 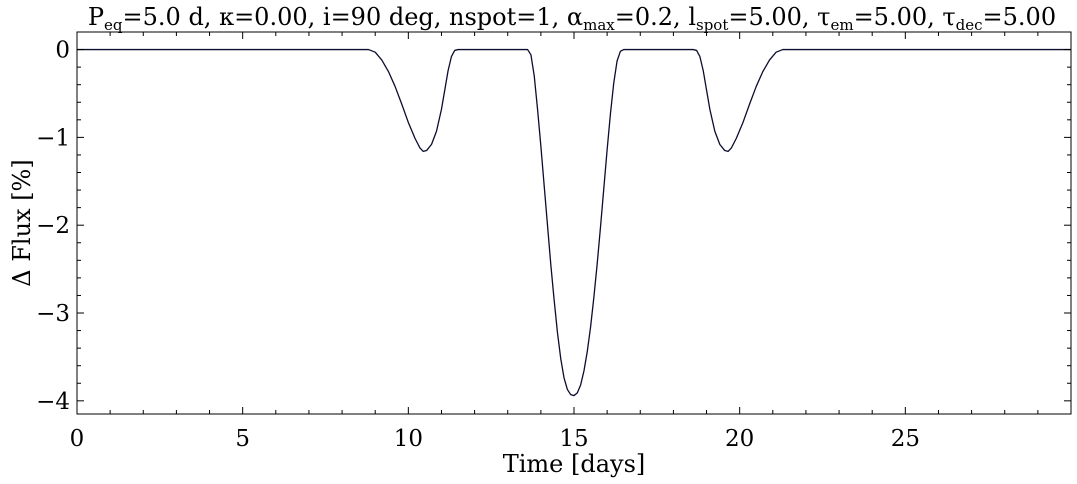 What do you see at coordinates (573, 439) in the screenshot?
I see `x-tick-label: 15` at bounding box center [573, 439].